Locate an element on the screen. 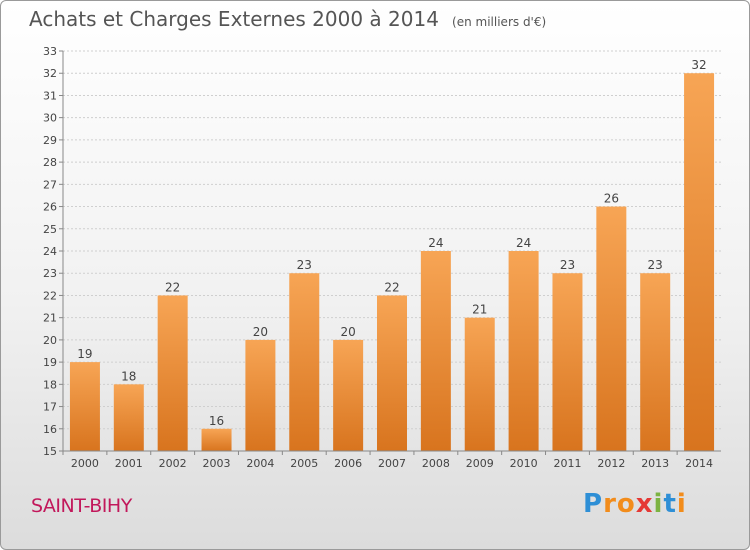 The width and height of the screenshot is (750, 550). bar-value-label: 21 is located at coordinates (479, 310).